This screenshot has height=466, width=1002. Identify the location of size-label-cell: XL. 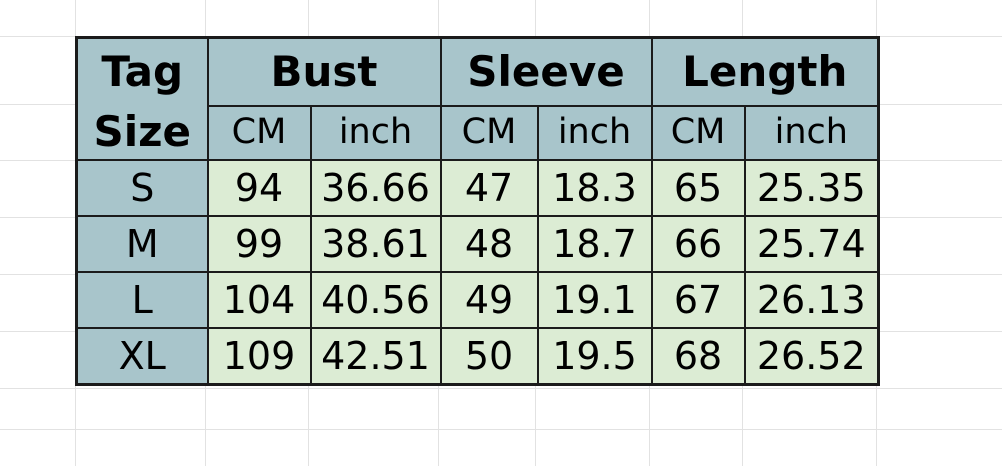
(142, 356).